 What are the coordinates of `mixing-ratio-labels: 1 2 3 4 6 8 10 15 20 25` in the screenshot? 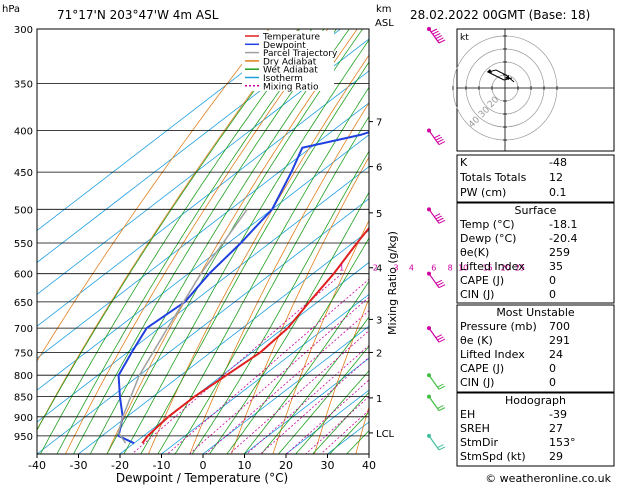 It's located at (432, 268).